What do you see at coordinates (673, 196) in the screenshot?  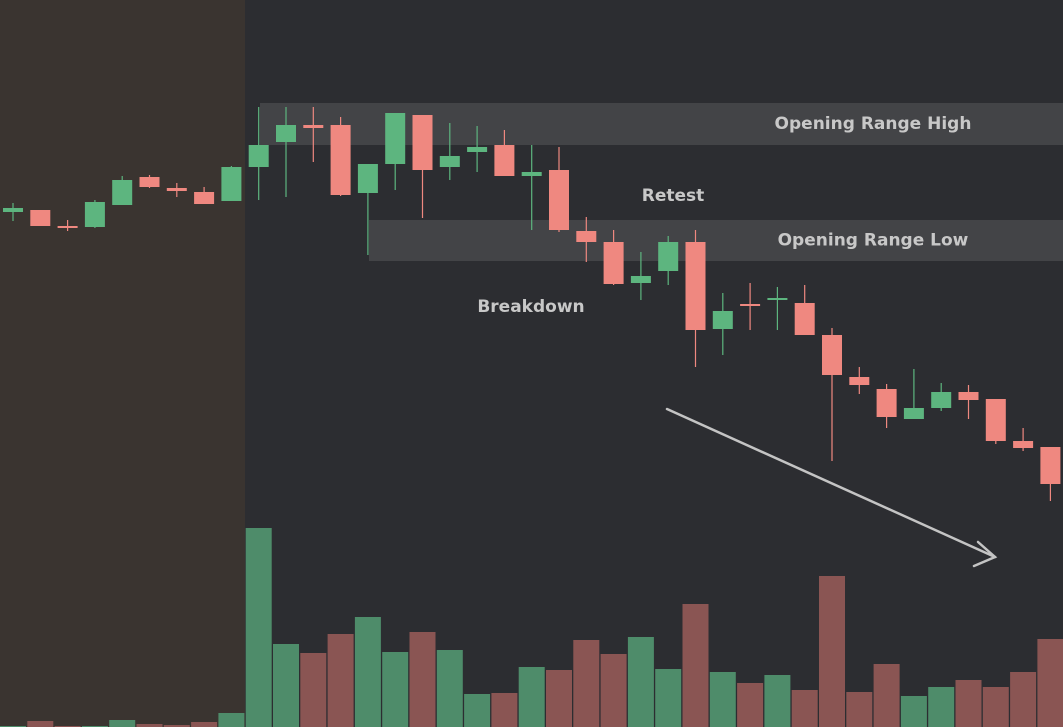 I see `annotation: Retest` at bounding box center [673, 196].